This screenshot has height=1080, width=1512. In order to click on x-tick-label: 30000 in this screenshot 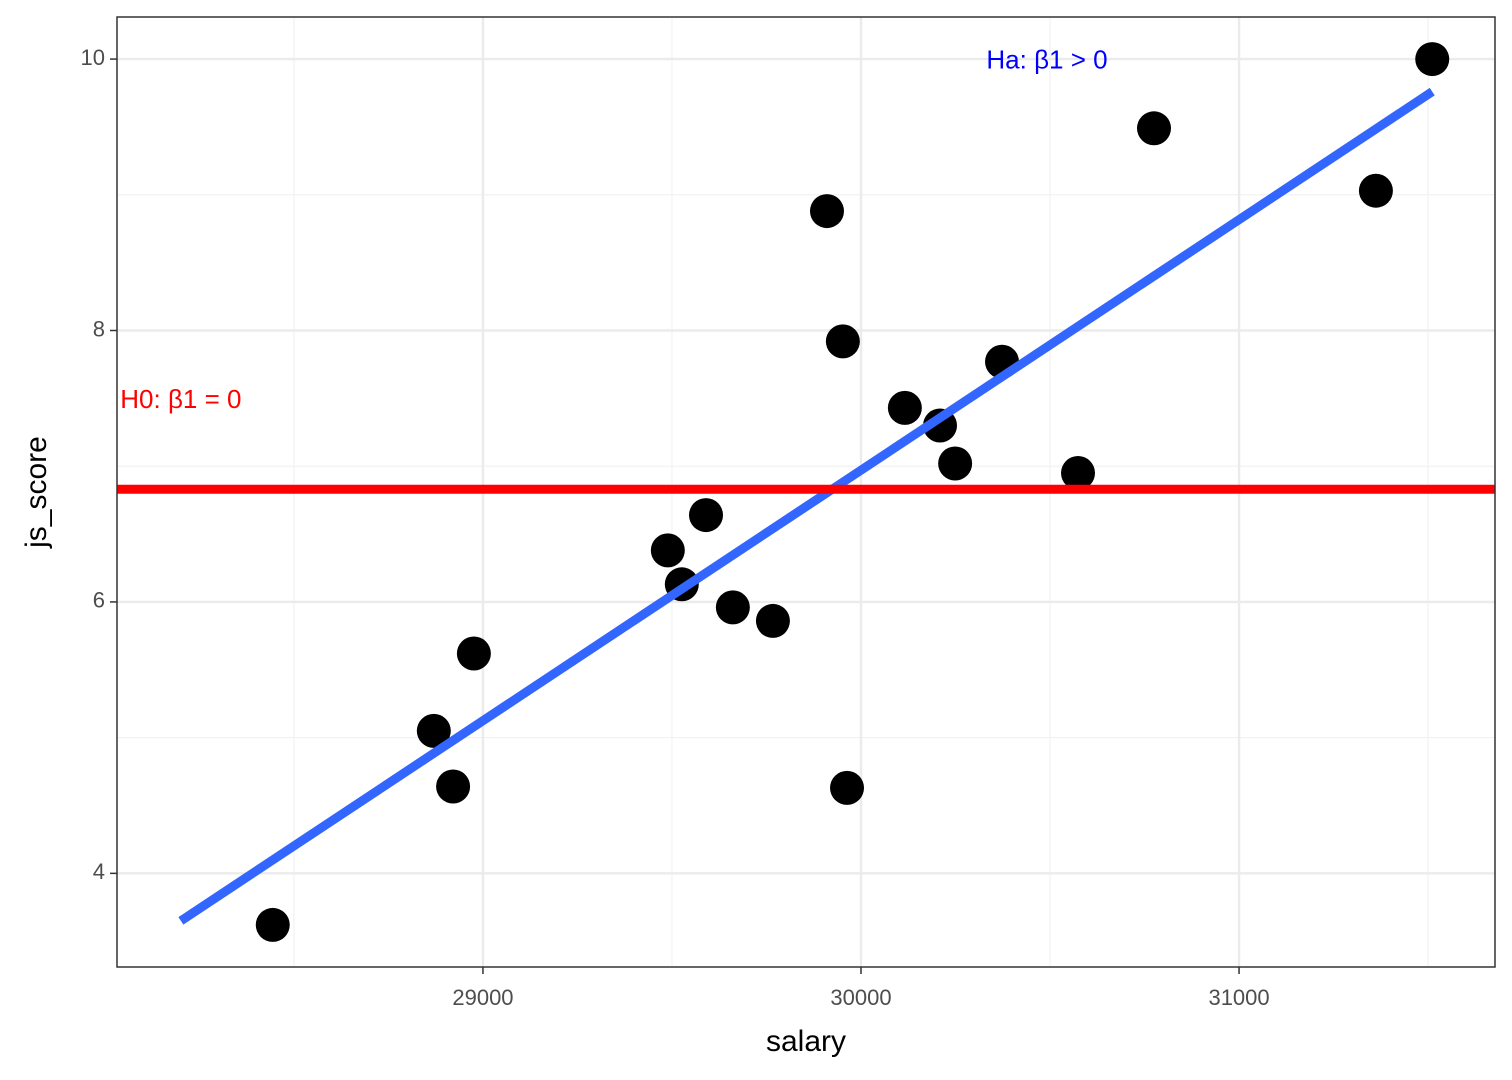, I will do `click(860, 997)`.